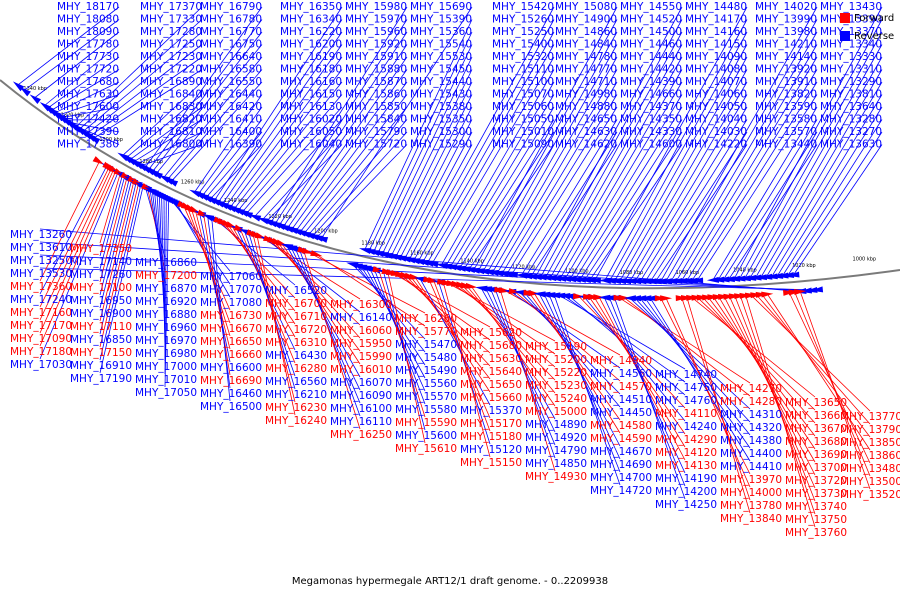 This screenshot has height=600, width=900. I want to click on reverse-swatch, so click(845, 36).